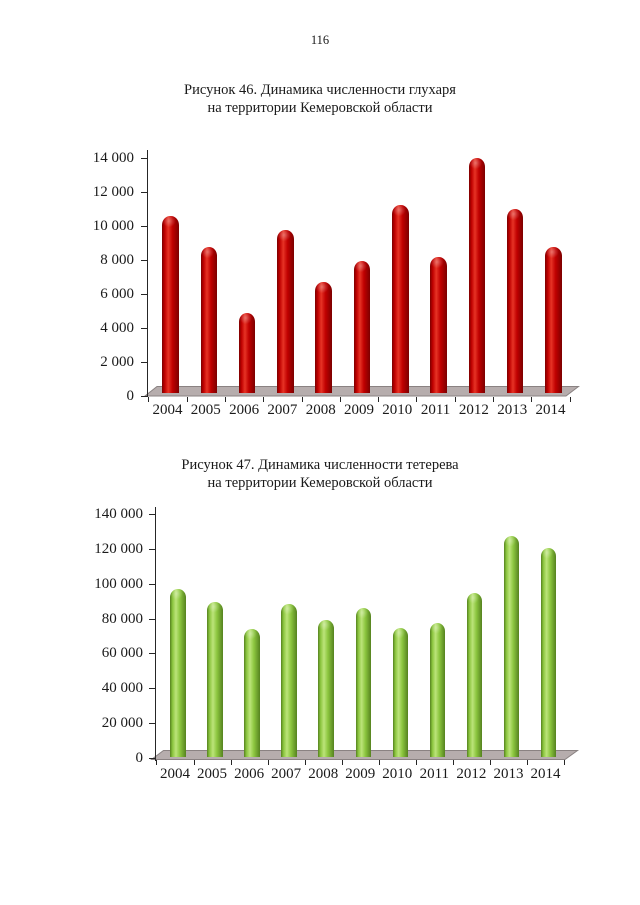 The image size is (640, 905). Describe the element at coordinates (118, 548) in the screenshot. I see `y-axis-tick-label: 120 000` at that location.